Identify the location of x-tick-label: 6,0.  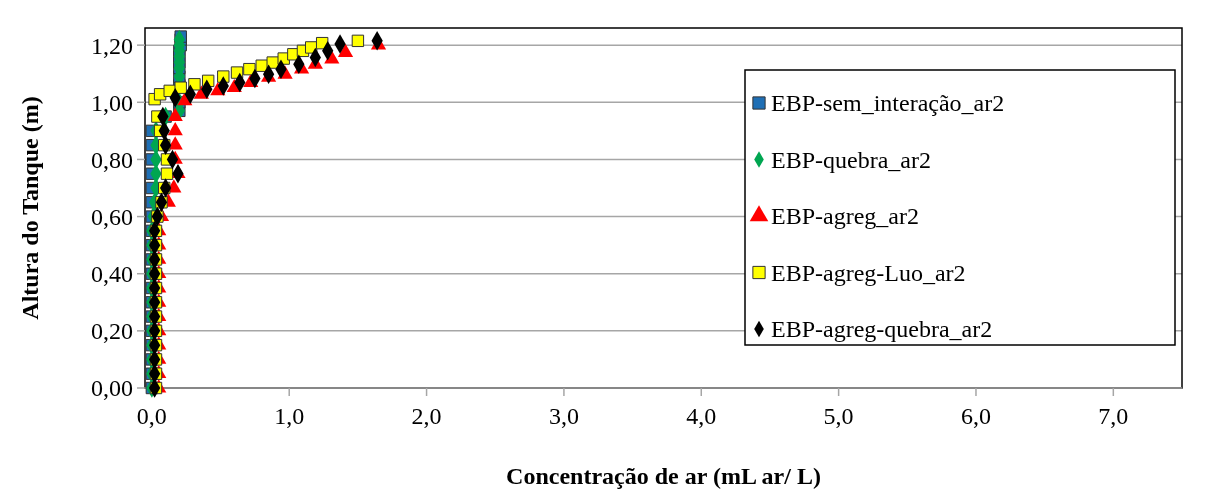
(975, 416).